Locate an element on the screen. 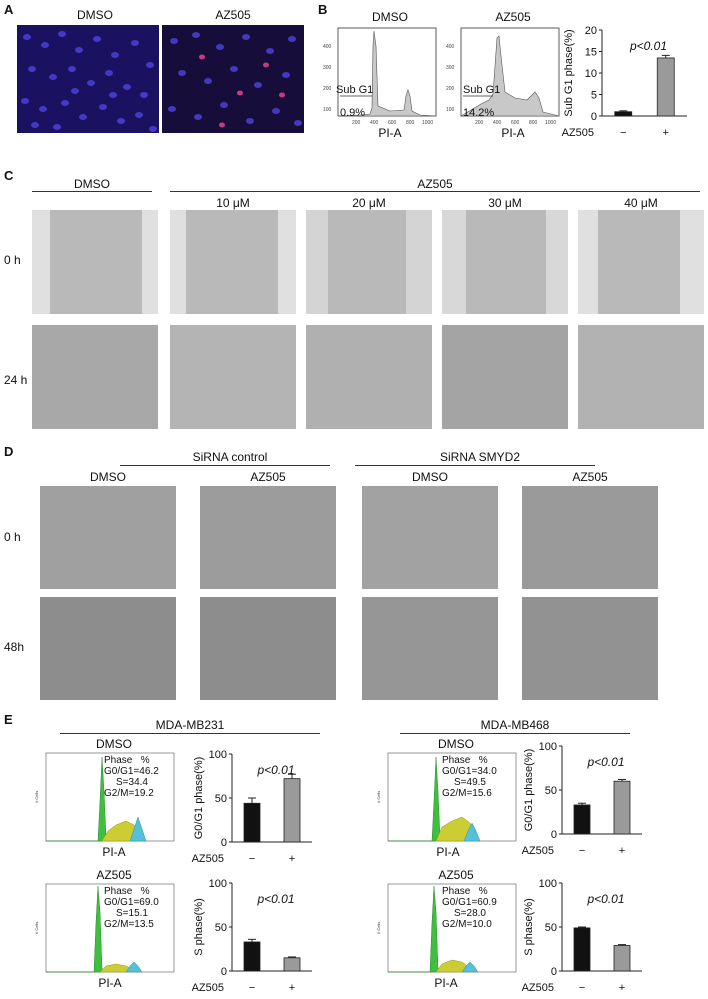  scratch-ctrl-az505-48h is located at coordinates (268, 648).